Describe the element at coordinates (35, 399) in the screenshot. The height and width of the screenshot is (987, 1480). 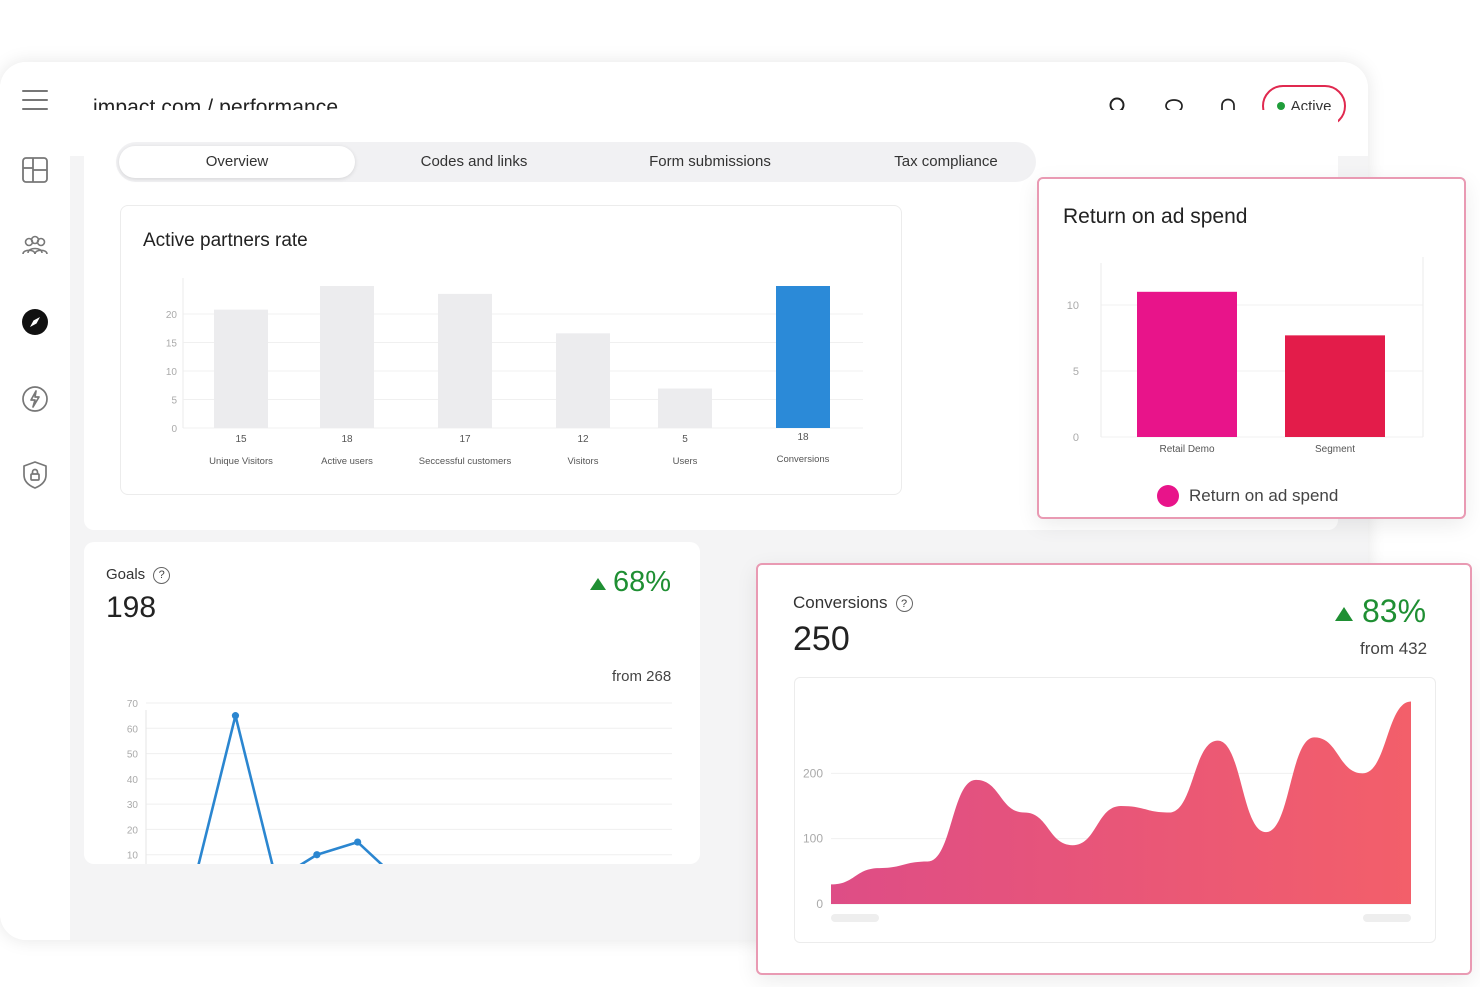
I see `lightning-icon` at that location.